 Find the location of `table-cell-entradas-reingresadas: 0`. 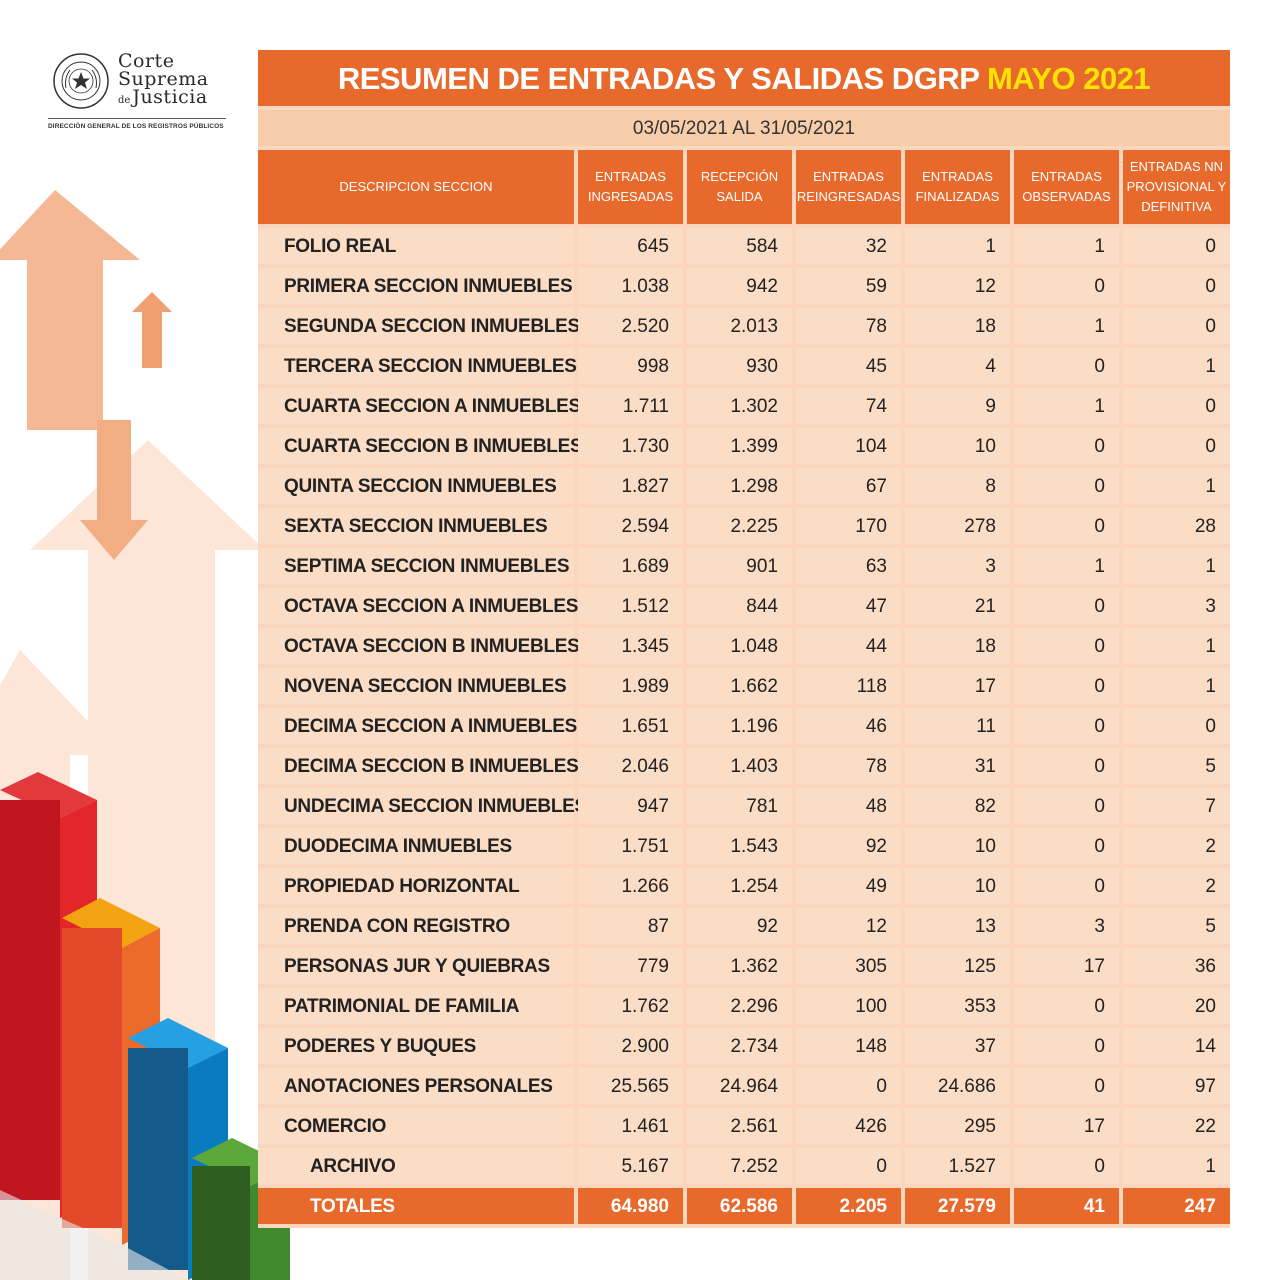

table-cell-entradas-reingresadas: 0 is located at coordinates (848, 1086).